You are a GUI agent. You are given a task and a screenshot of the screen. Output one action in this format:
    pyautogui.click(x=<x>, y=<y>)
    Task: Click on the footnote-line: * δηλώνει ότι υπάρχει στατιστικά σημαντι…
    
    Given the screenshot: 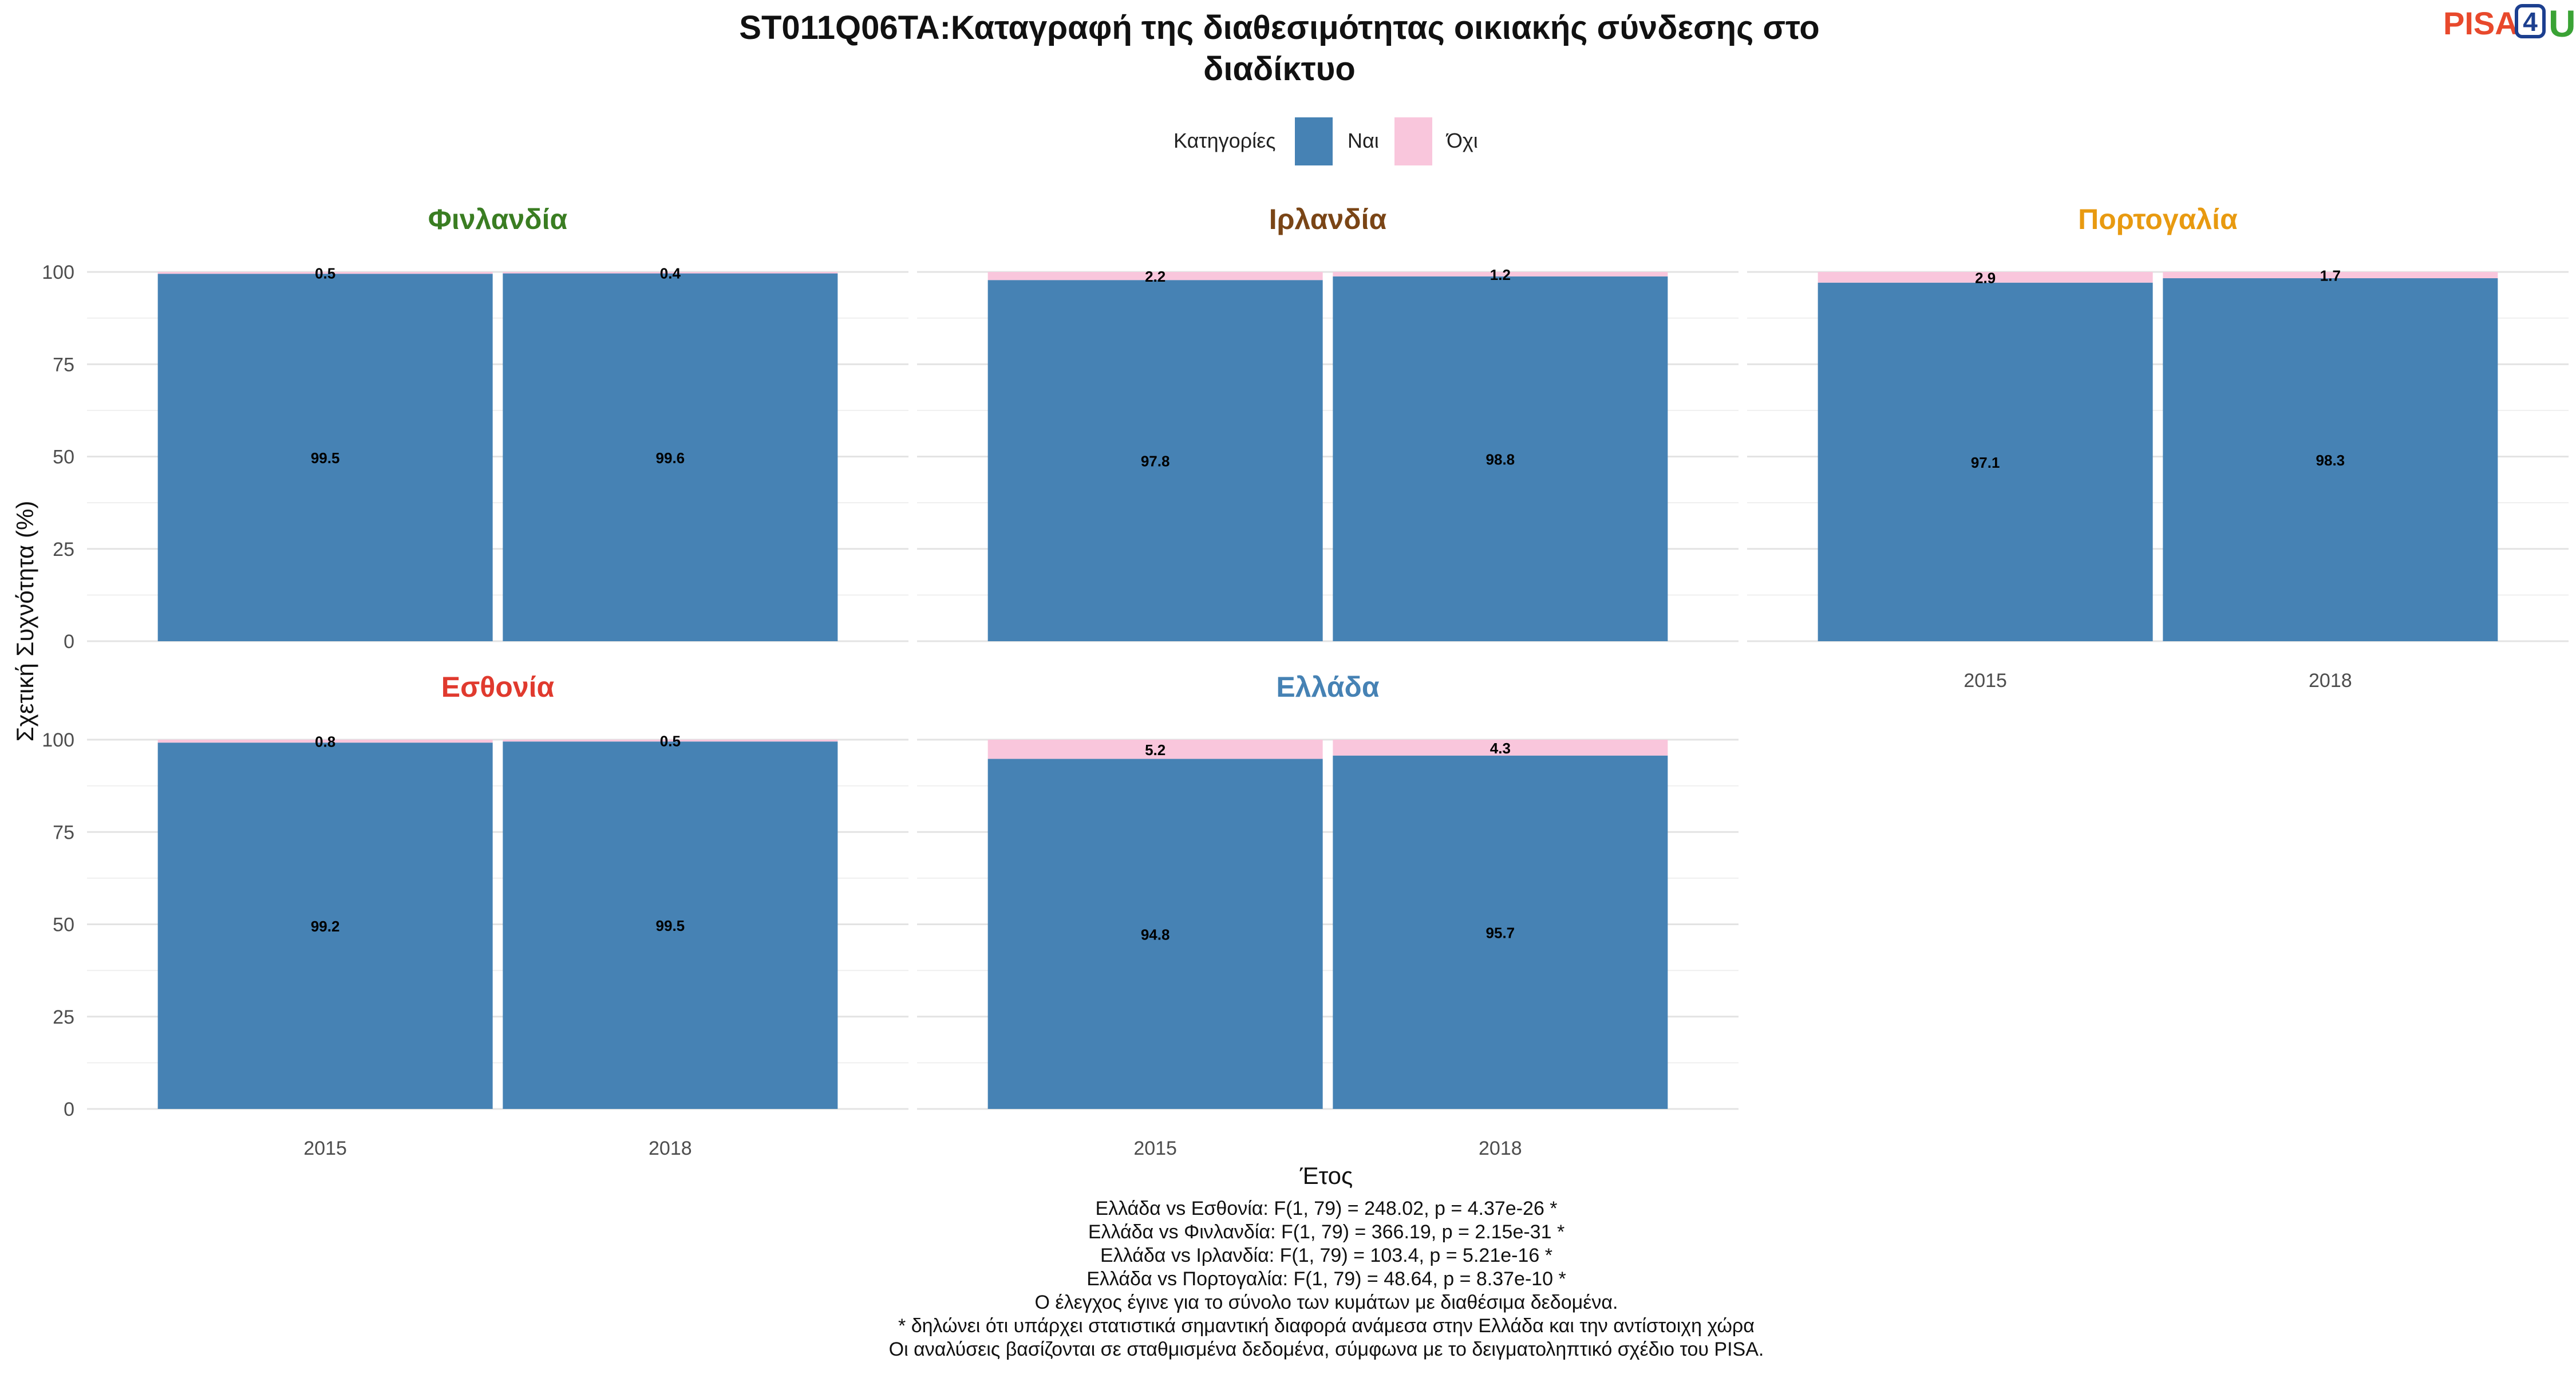 What is the action you would take?
    pyautogui.click(x=1326, y=1326)
    